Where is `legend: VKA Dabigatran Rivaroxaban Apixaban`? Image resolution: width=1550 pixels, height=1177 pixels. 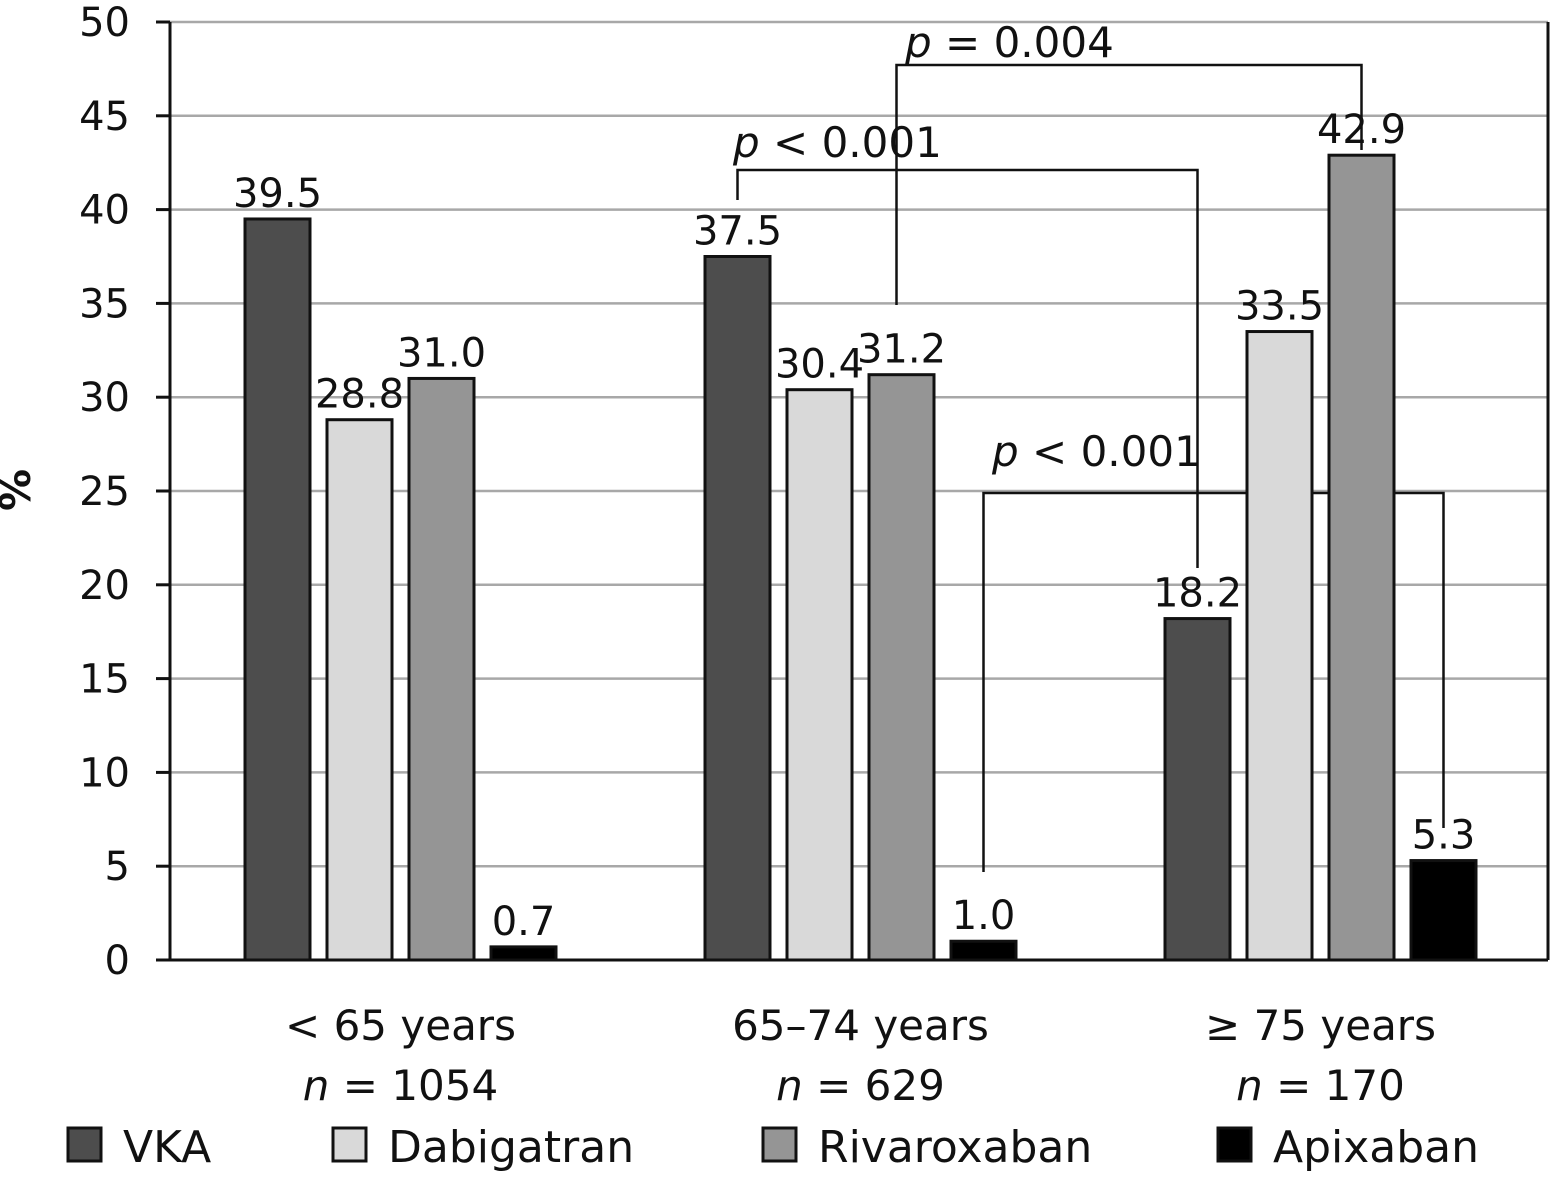 legend: VKA Dabigatran Rivaroxaban Apixaban is located at coordinates (772, 1147).